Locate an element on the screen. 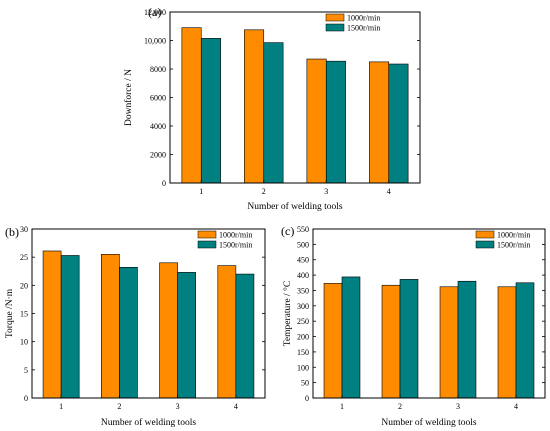 Image resolution: width=550 pixels, height=431 pixels. y-tick-label: 300 is located at coordinates (303, 306).